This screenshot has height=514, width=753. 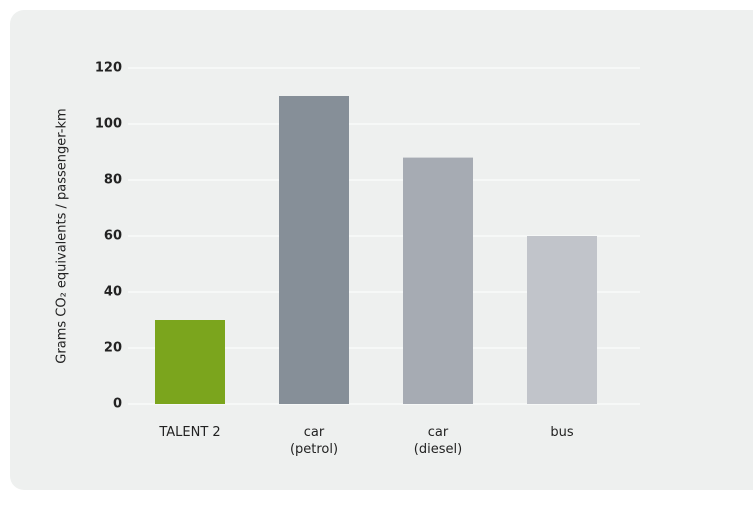 What do you see at coordinates (314, 441) in the screenshot?
I see `x-tick-label: car (petrol)` at bounding box center [314, 441].